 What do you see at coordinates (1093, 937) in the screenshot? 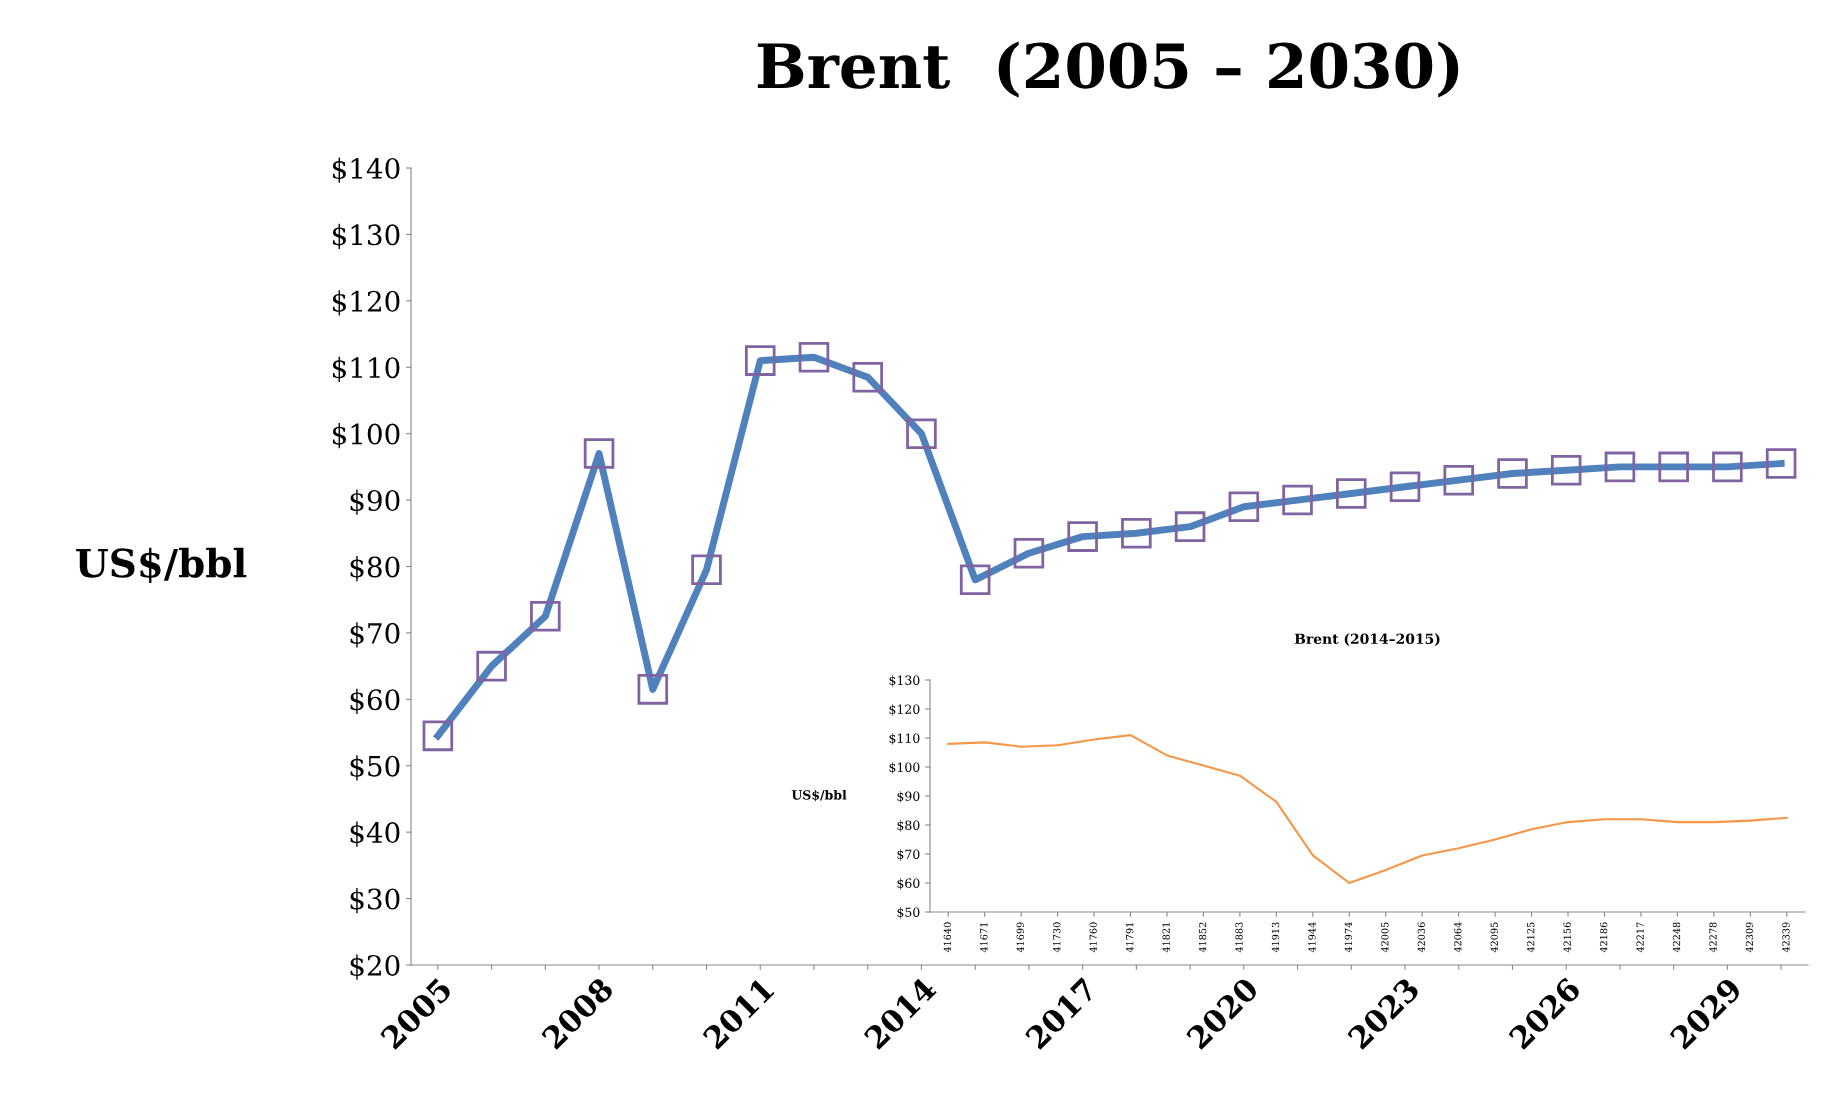
I see `x-tick-label: 41760` at bounding box center [1093, 937].